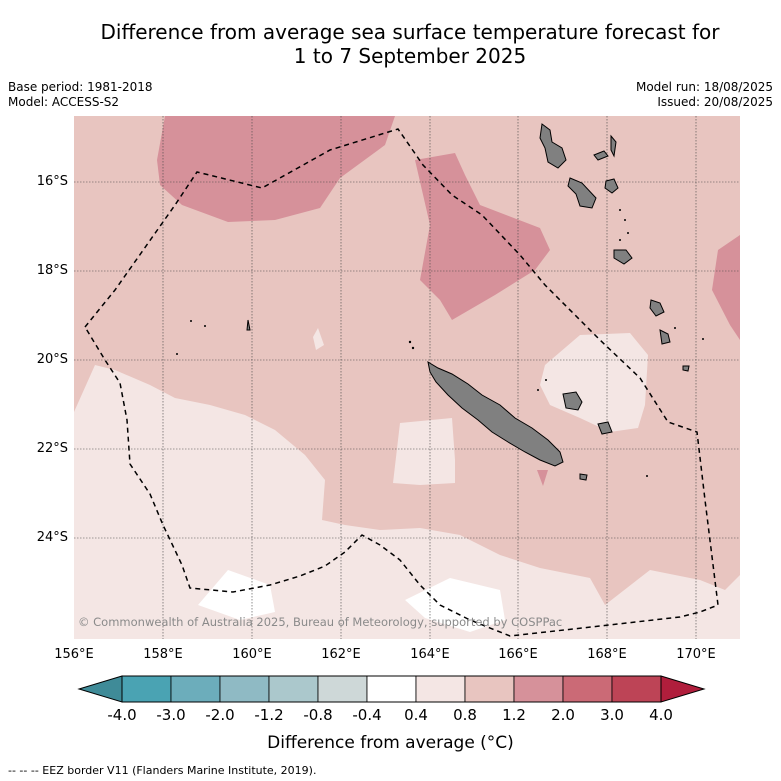 The width and height of the screenshot is (781, 781). Describe the element at coordinates (52, 181) in the screenshot. I see `lat-label: 16°S` at that location.